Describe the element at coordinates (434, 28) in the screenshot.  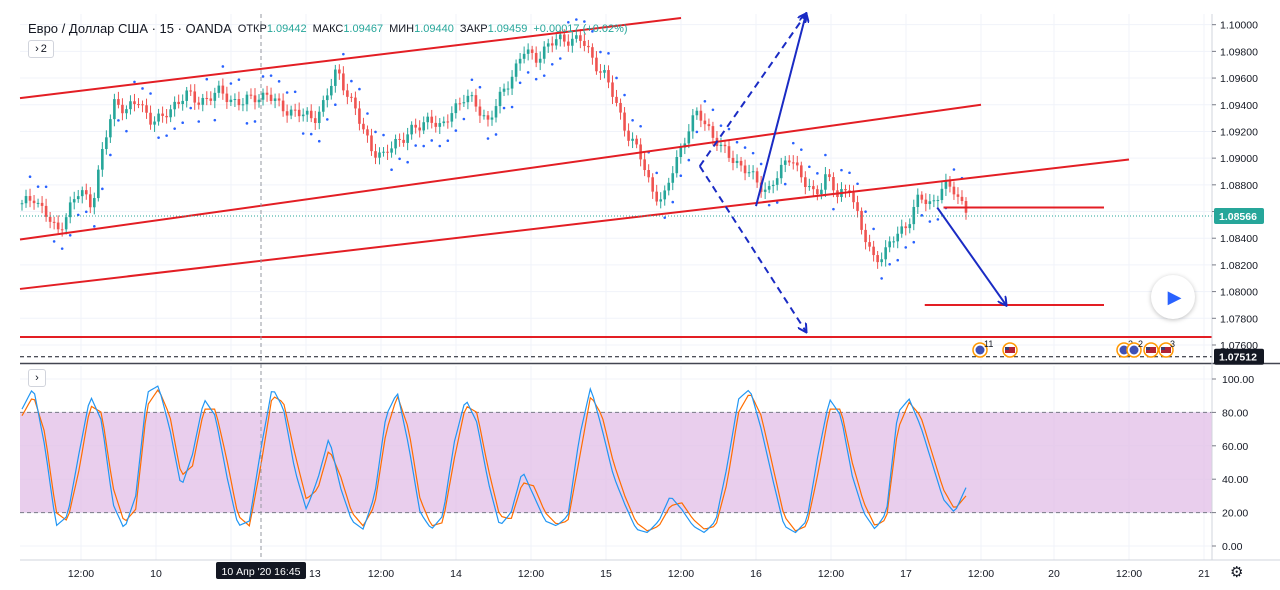
I see `low-value: 1.09440` at that location.